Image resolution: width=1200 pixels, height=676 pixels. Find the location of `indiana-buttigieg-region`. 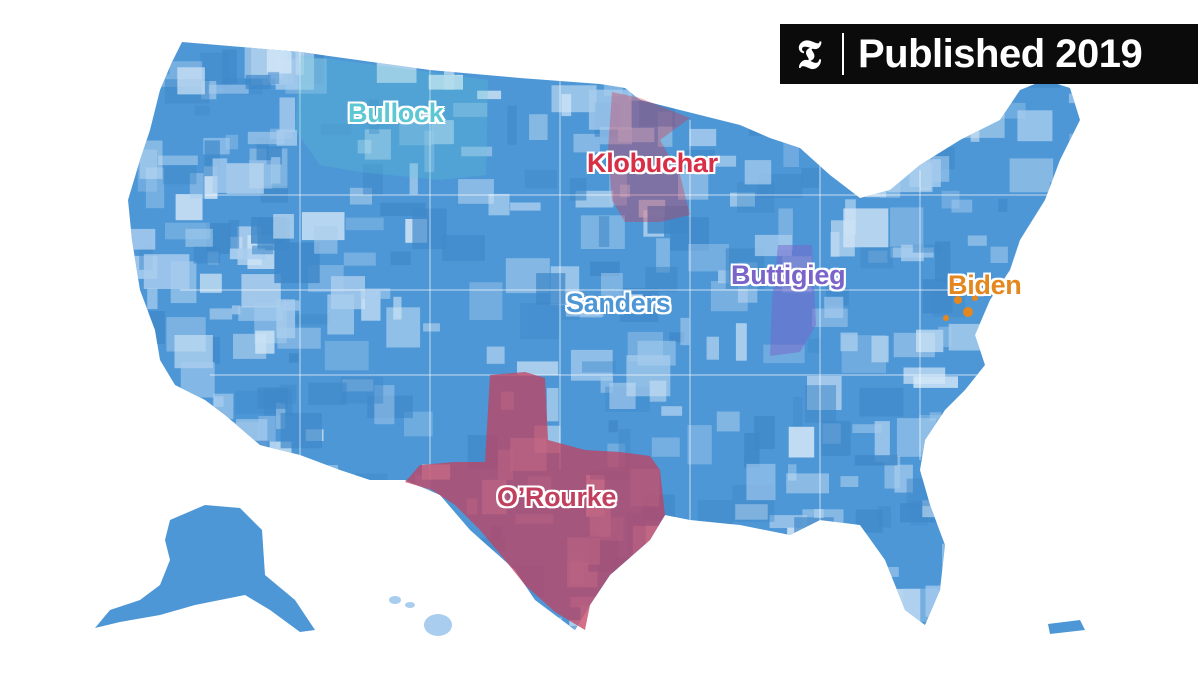

indiana-buttigieg-region is located at coordinates (793, 300).